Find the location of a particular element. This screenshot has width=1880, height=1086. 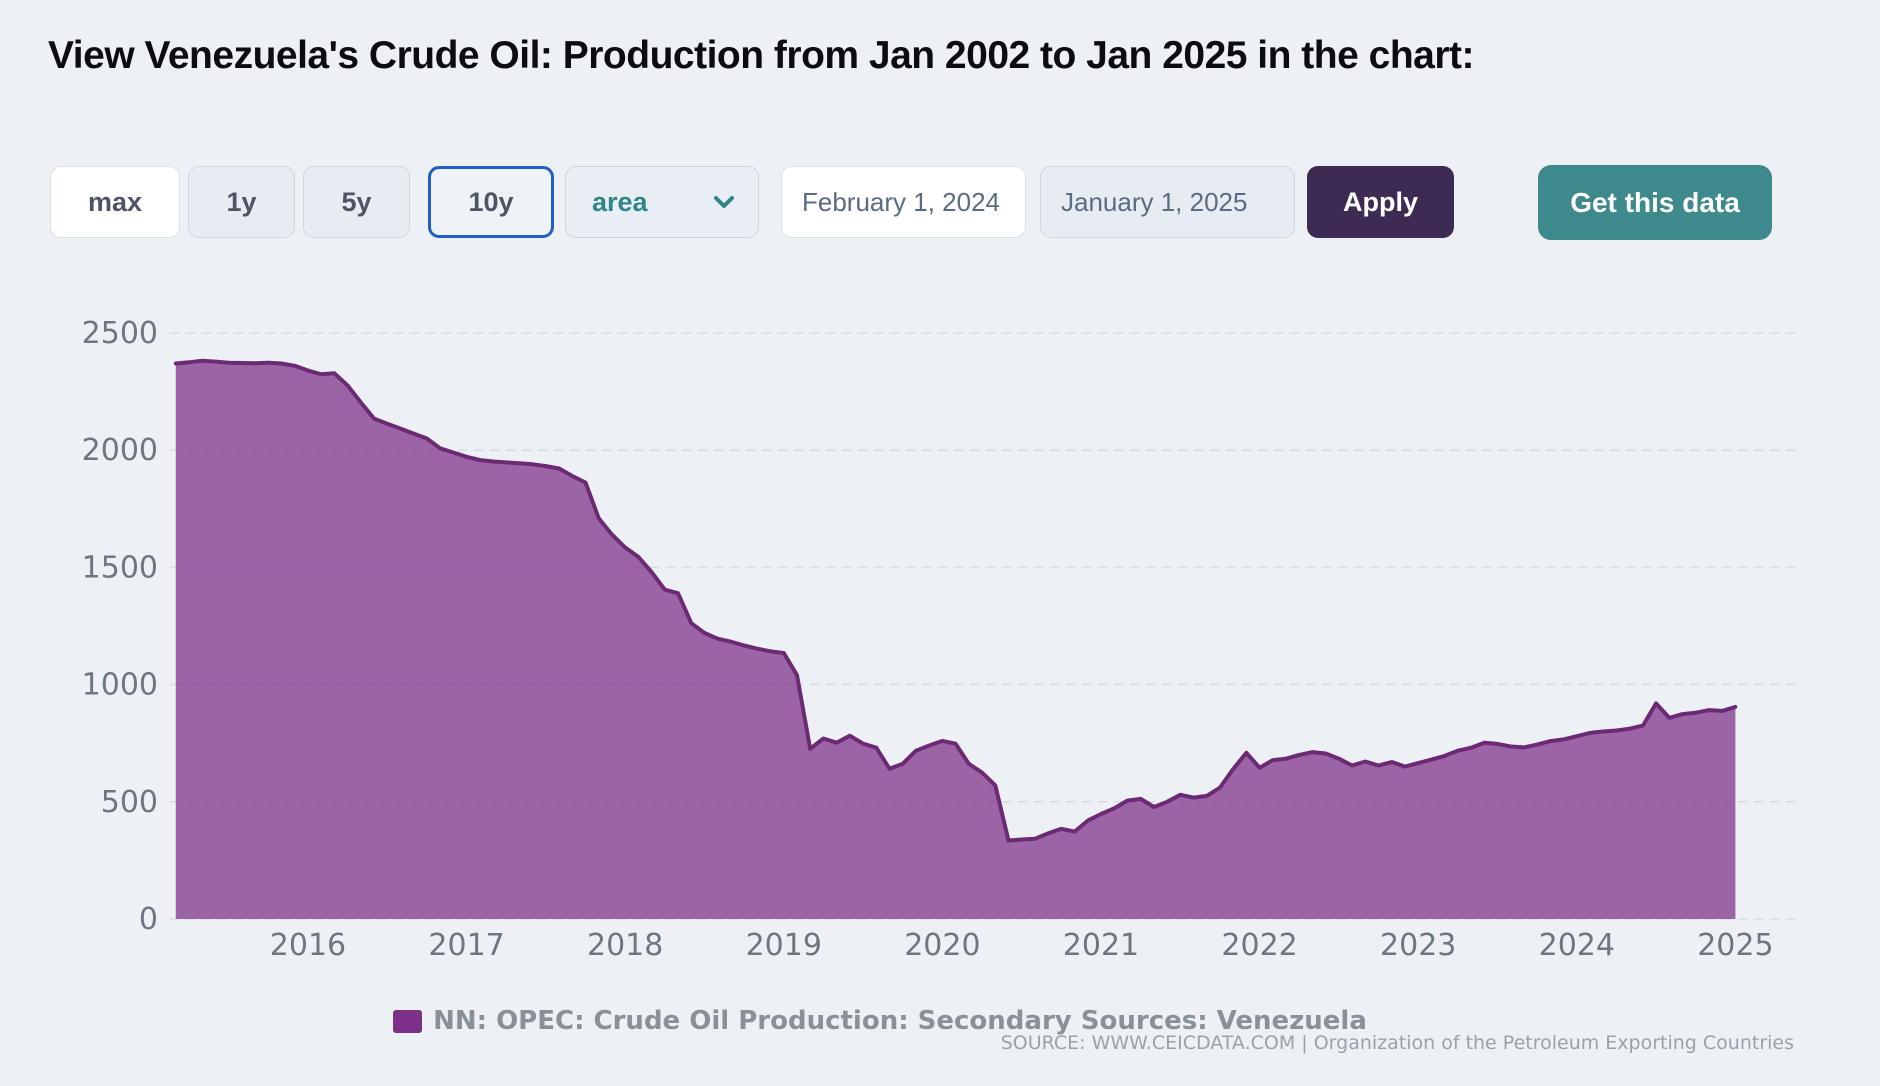

start-date-input is located at coordinates (903, 202).